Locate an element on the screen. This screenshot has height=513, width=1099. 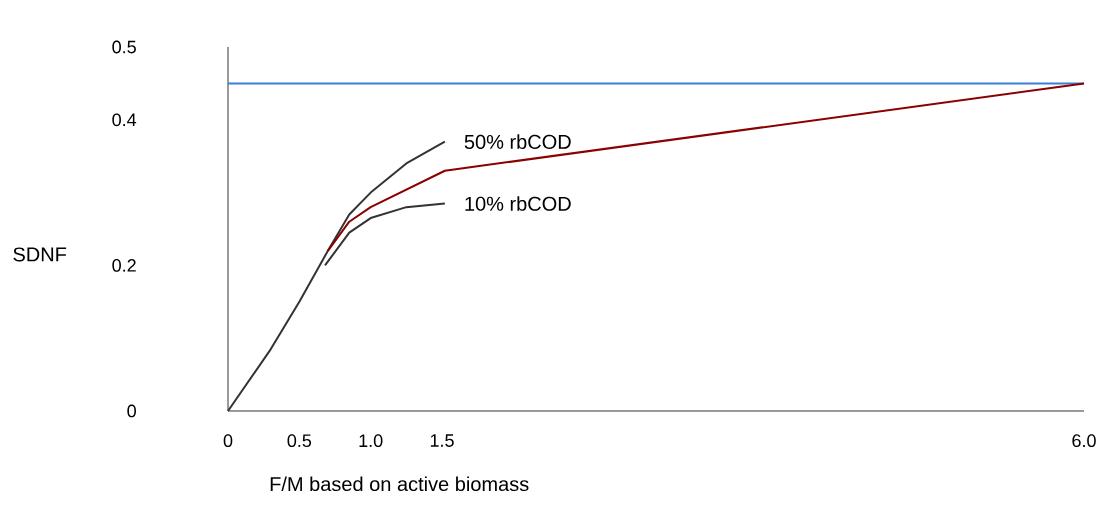
y-tick-label: 0.2 is located at coordinates (124, 265).